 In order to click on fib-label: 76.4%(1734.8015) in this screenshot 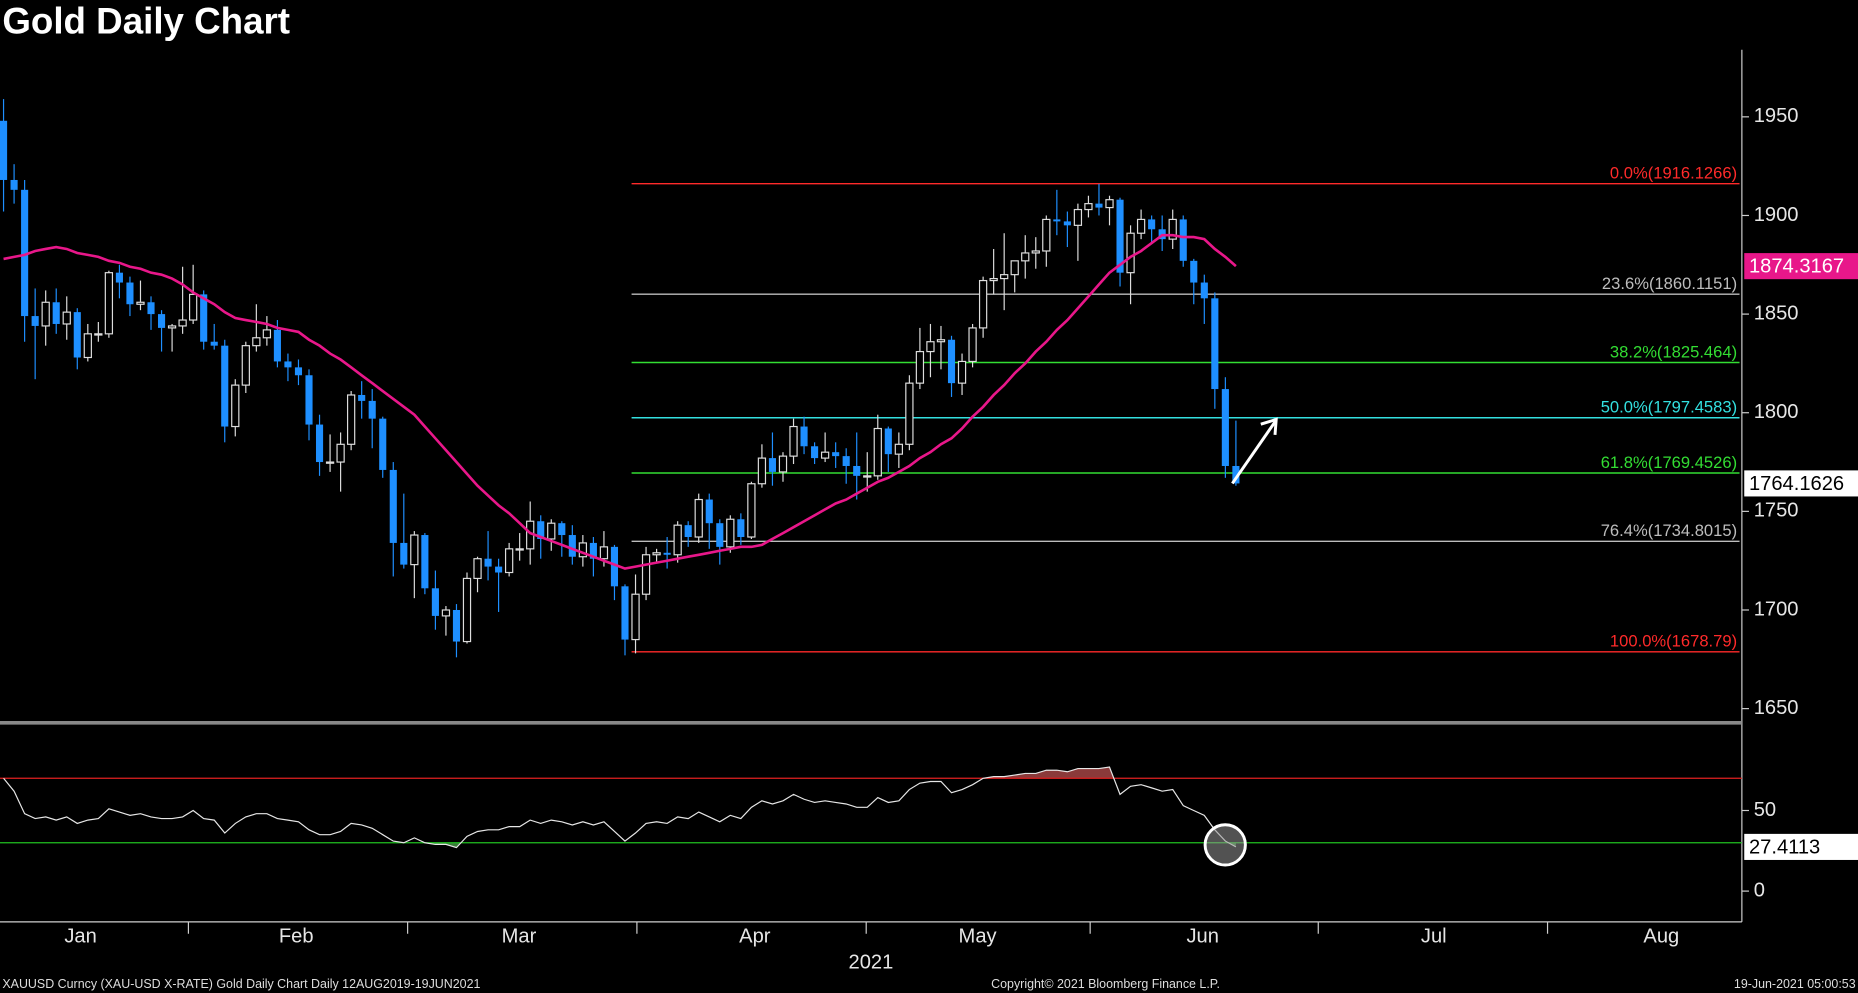, I will do `click(1669, 530)`.